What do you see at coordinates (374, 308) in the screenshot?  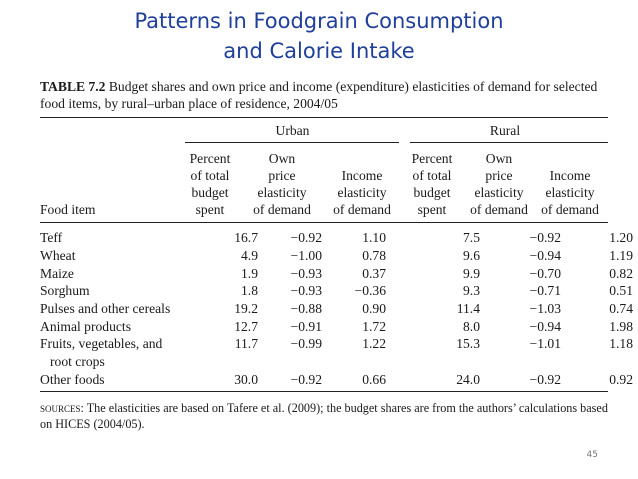 I see `cell-u-inc: 0.90` at bounding box center [374, 308].